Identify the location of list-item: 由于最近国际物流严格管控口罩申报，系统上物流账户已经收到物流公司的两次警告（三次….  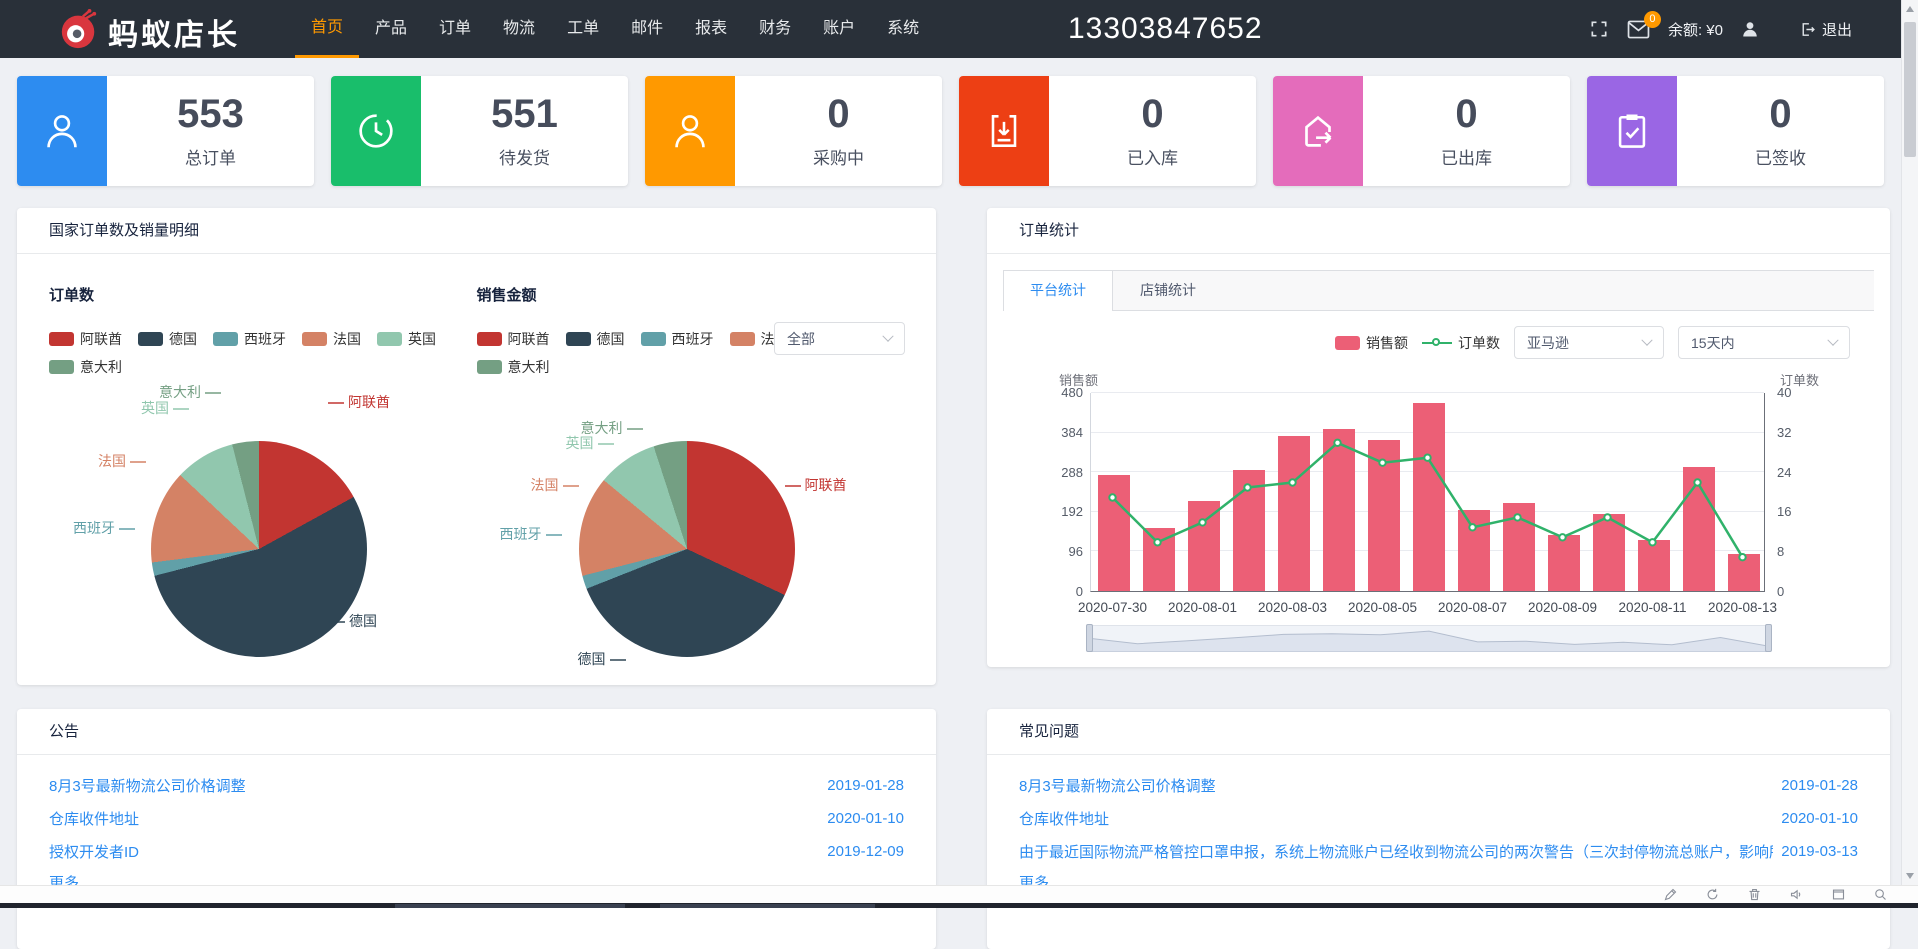
(1438, 851).